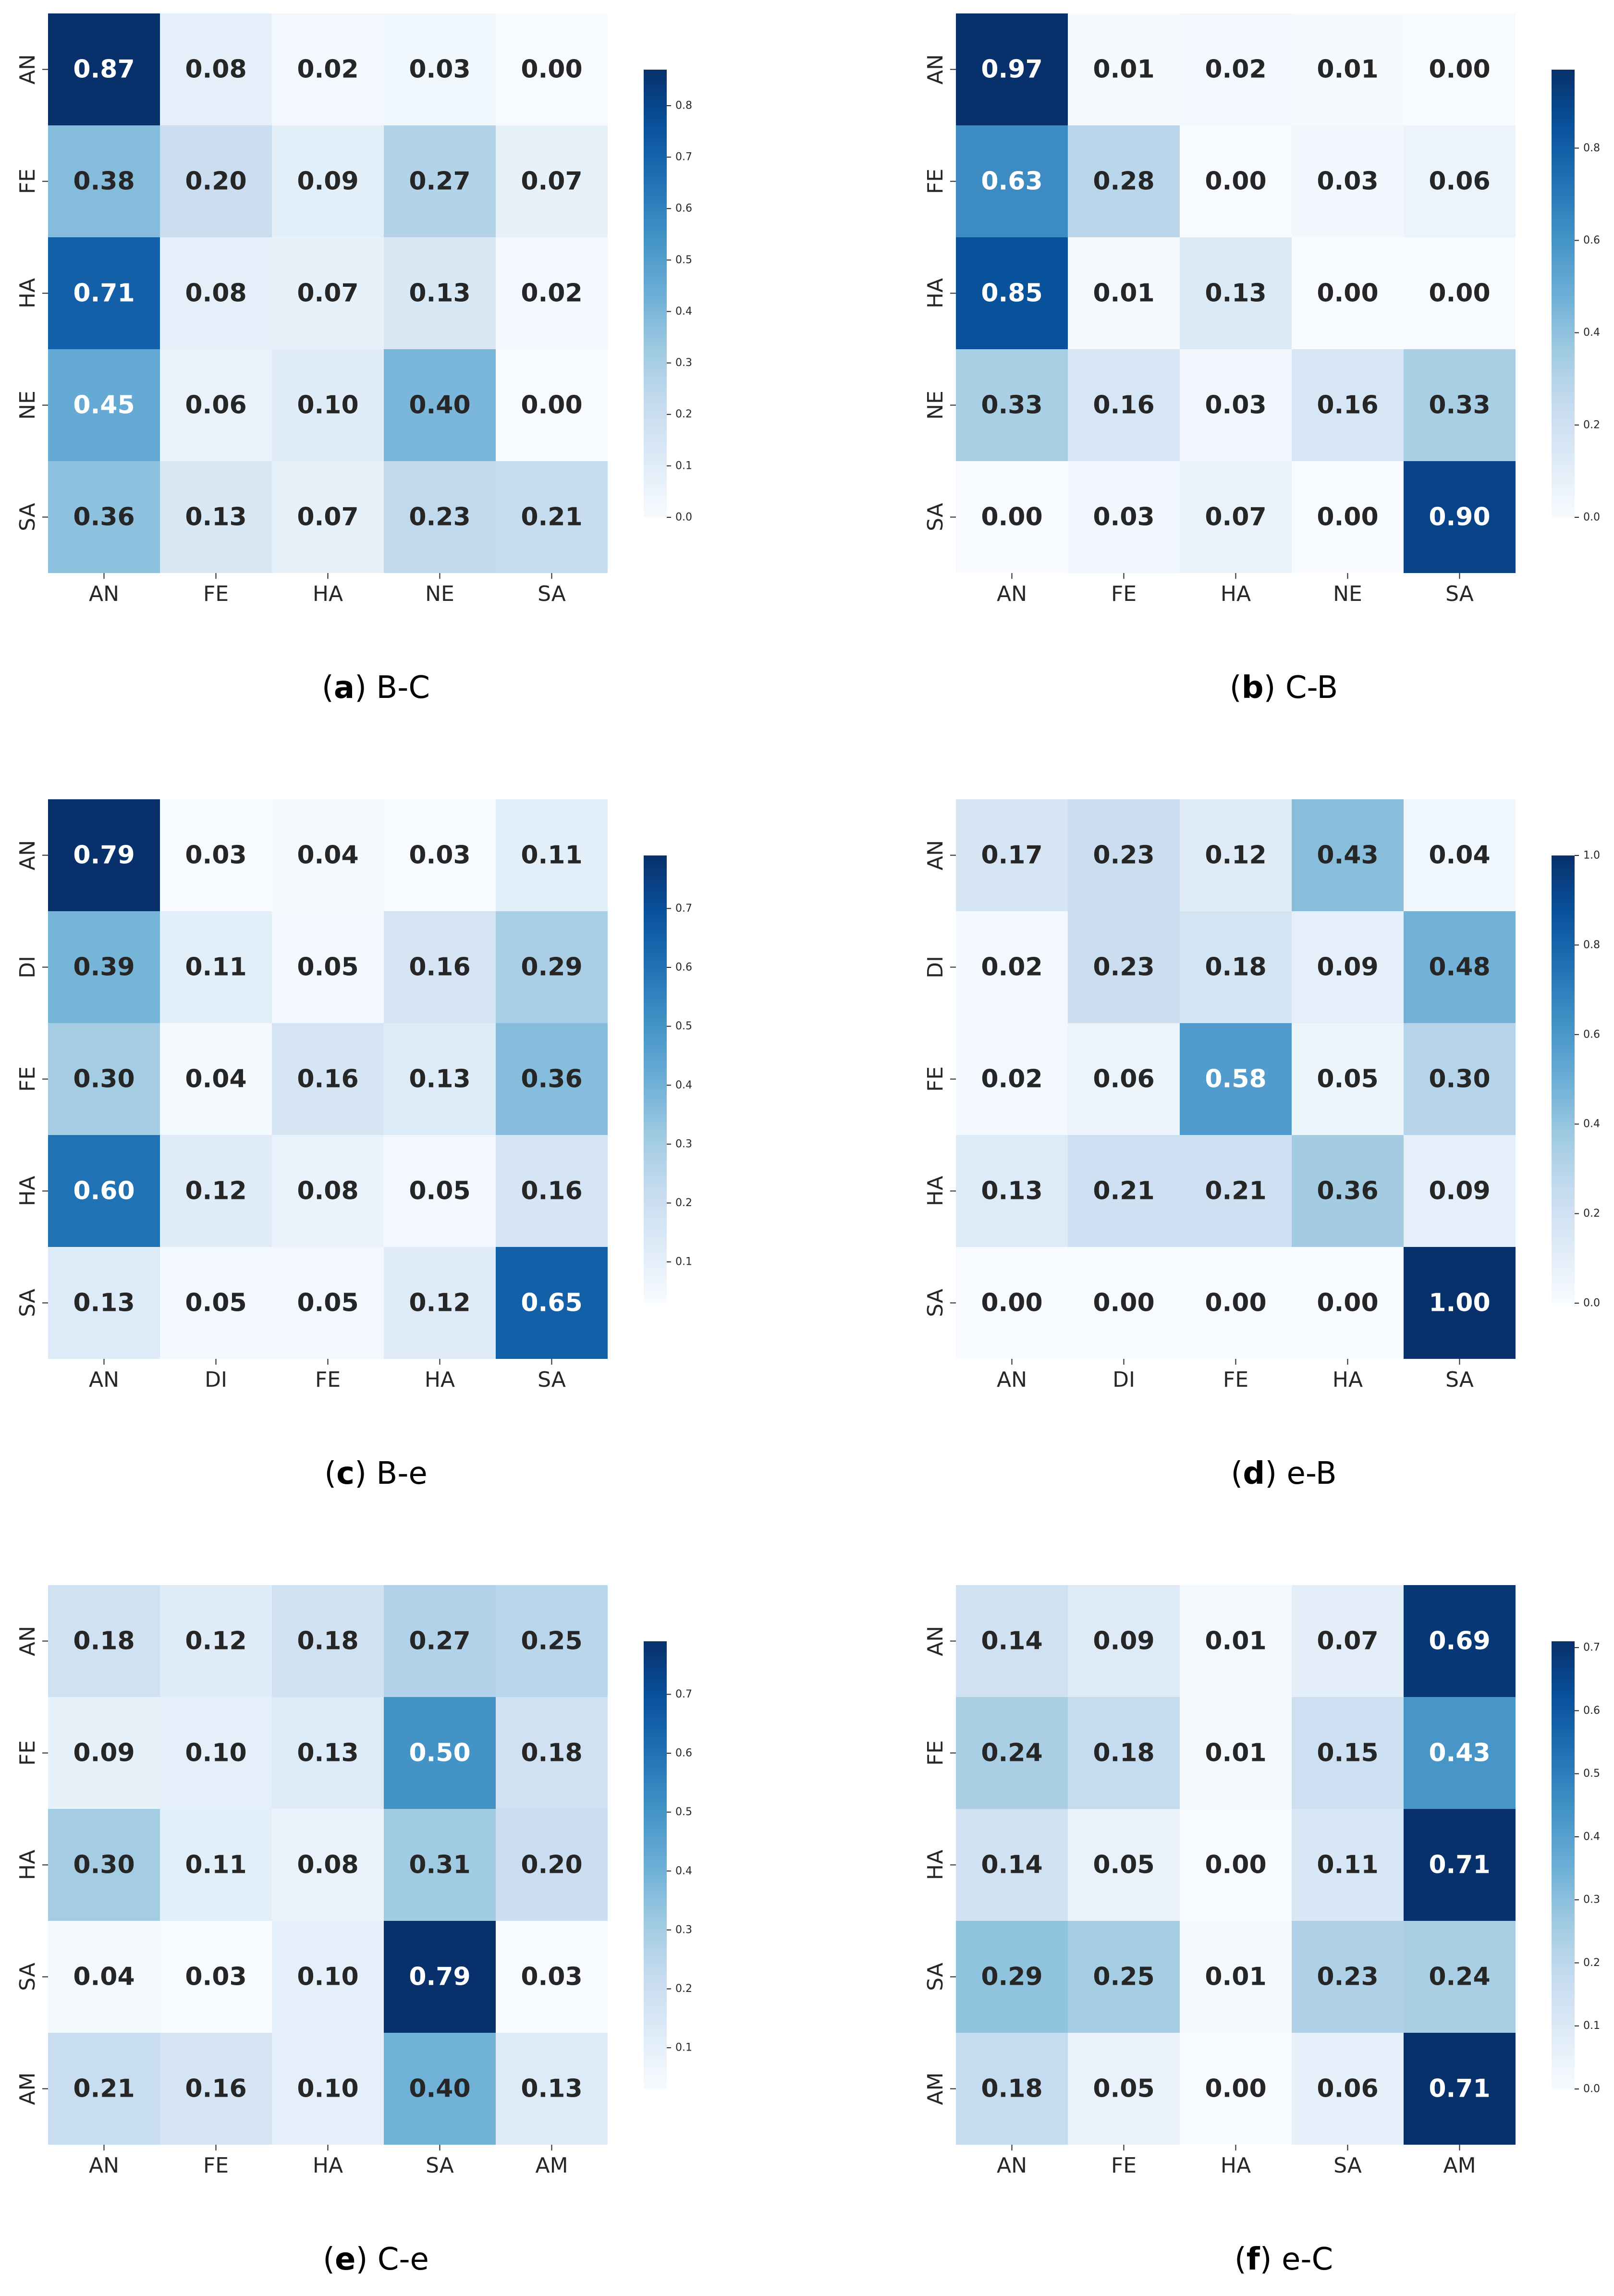 The image size is (1614, 2296). Describe the element at coordinates (28, 1753) in the screenshot. I see `y-tick-label: FE` at that location.